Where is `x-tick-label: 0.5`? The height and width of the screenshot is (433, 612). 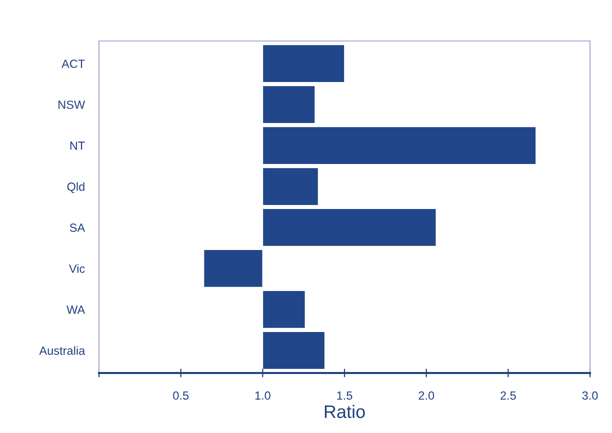
x-tick-label: 0.5 is located at coordinates (181, 395).